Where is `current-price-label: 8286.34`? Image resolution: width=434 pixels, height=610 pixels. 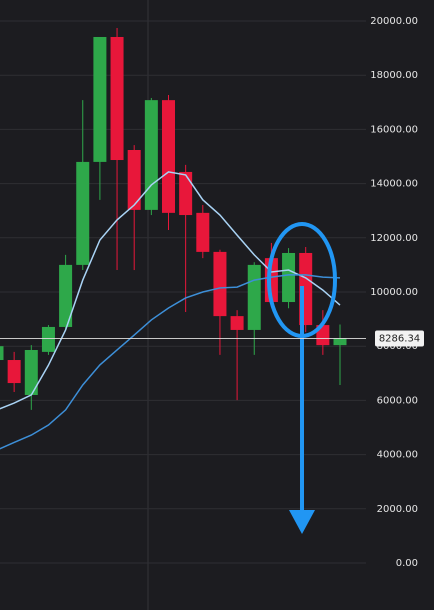 current-price-label: 8286.34 is located at coordinates (399, 338).